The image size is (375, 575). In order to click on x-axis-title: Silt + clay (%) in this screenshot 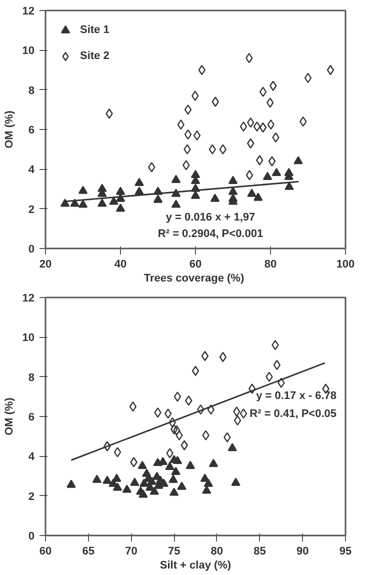, I will do `click(196, 566)`.